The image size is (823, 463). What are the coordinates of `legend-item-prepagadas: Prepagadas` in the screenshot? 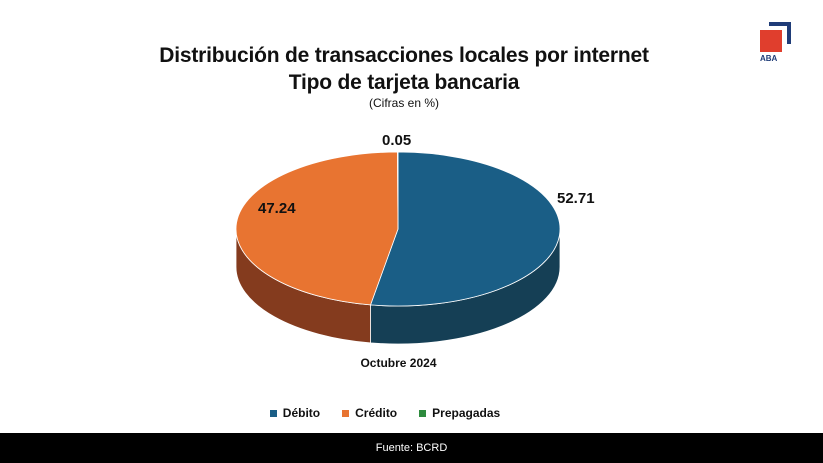 It's located at (459, 413).